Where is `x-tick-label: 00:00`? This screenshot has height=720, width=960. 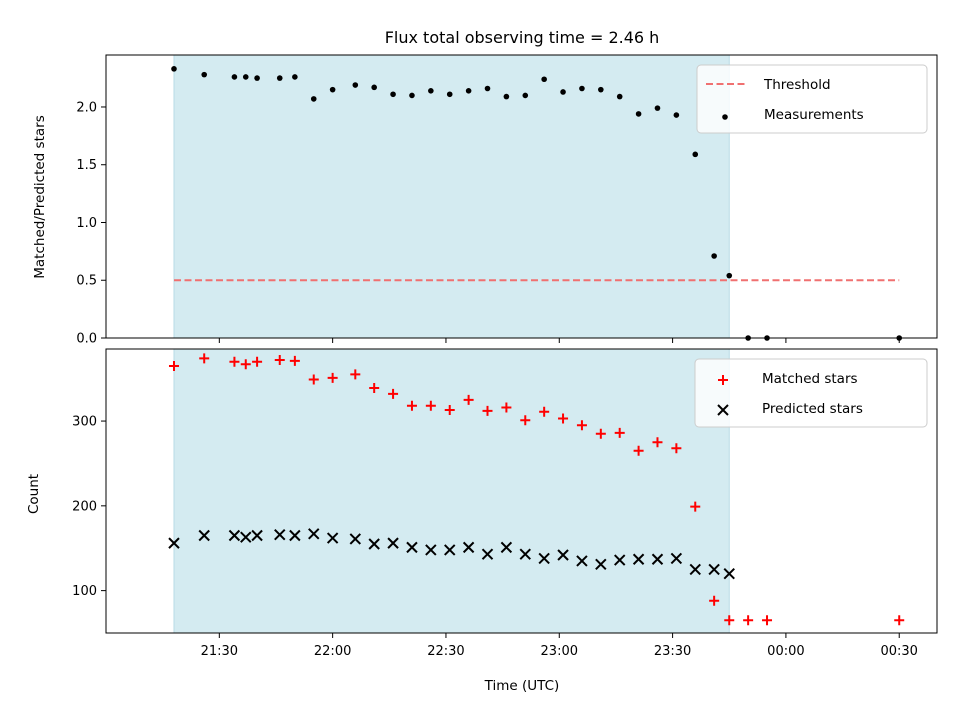 x-tick-label: 00:00 is located at coordinates (785, 651).